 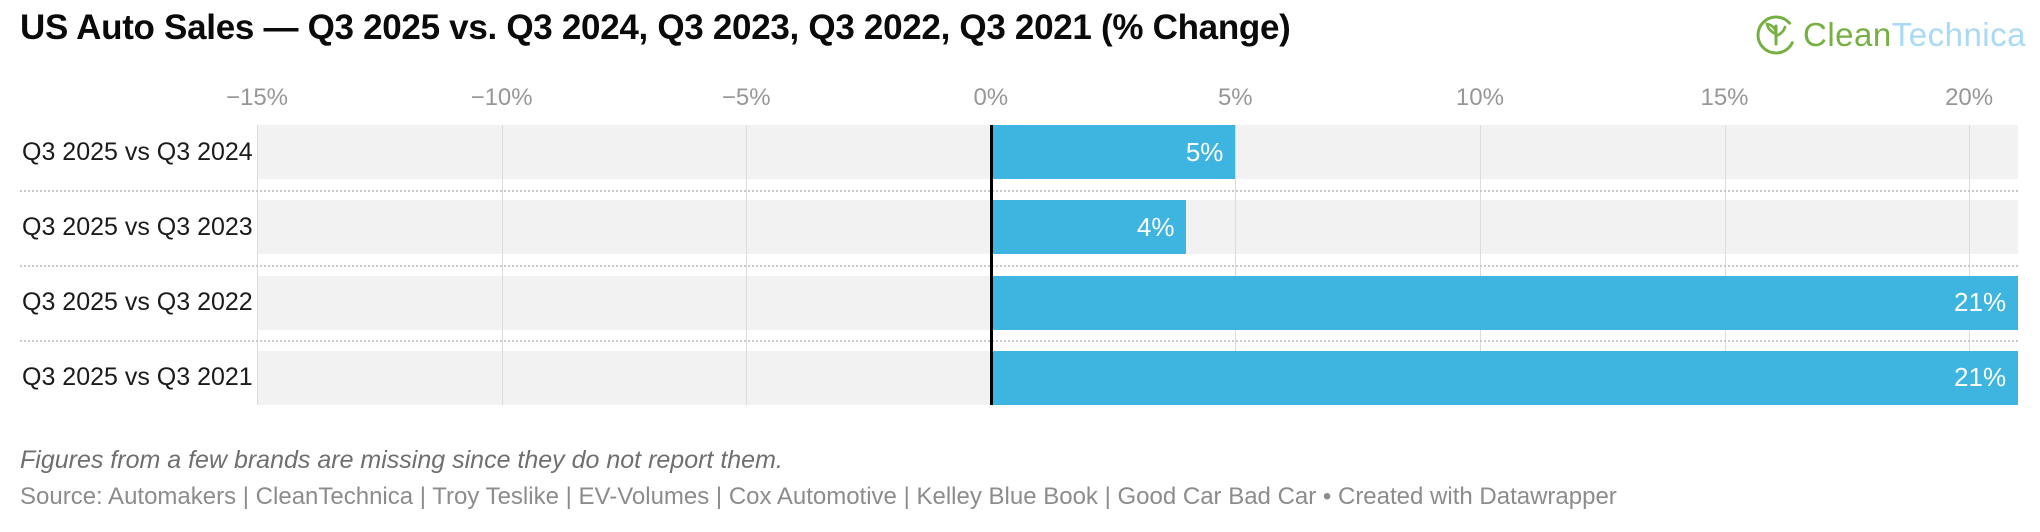 I want to click on row-label: Q3 2025 vs Q3 2021, so click(x=137, y=377).